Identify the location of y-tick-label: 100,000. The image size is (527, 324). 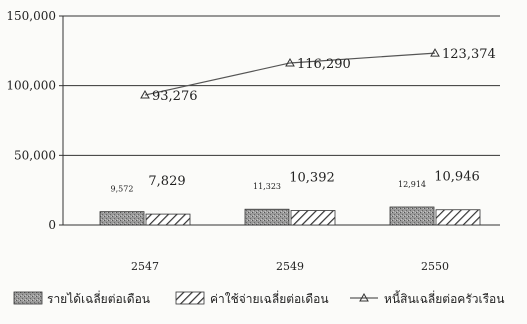
(31, 86).